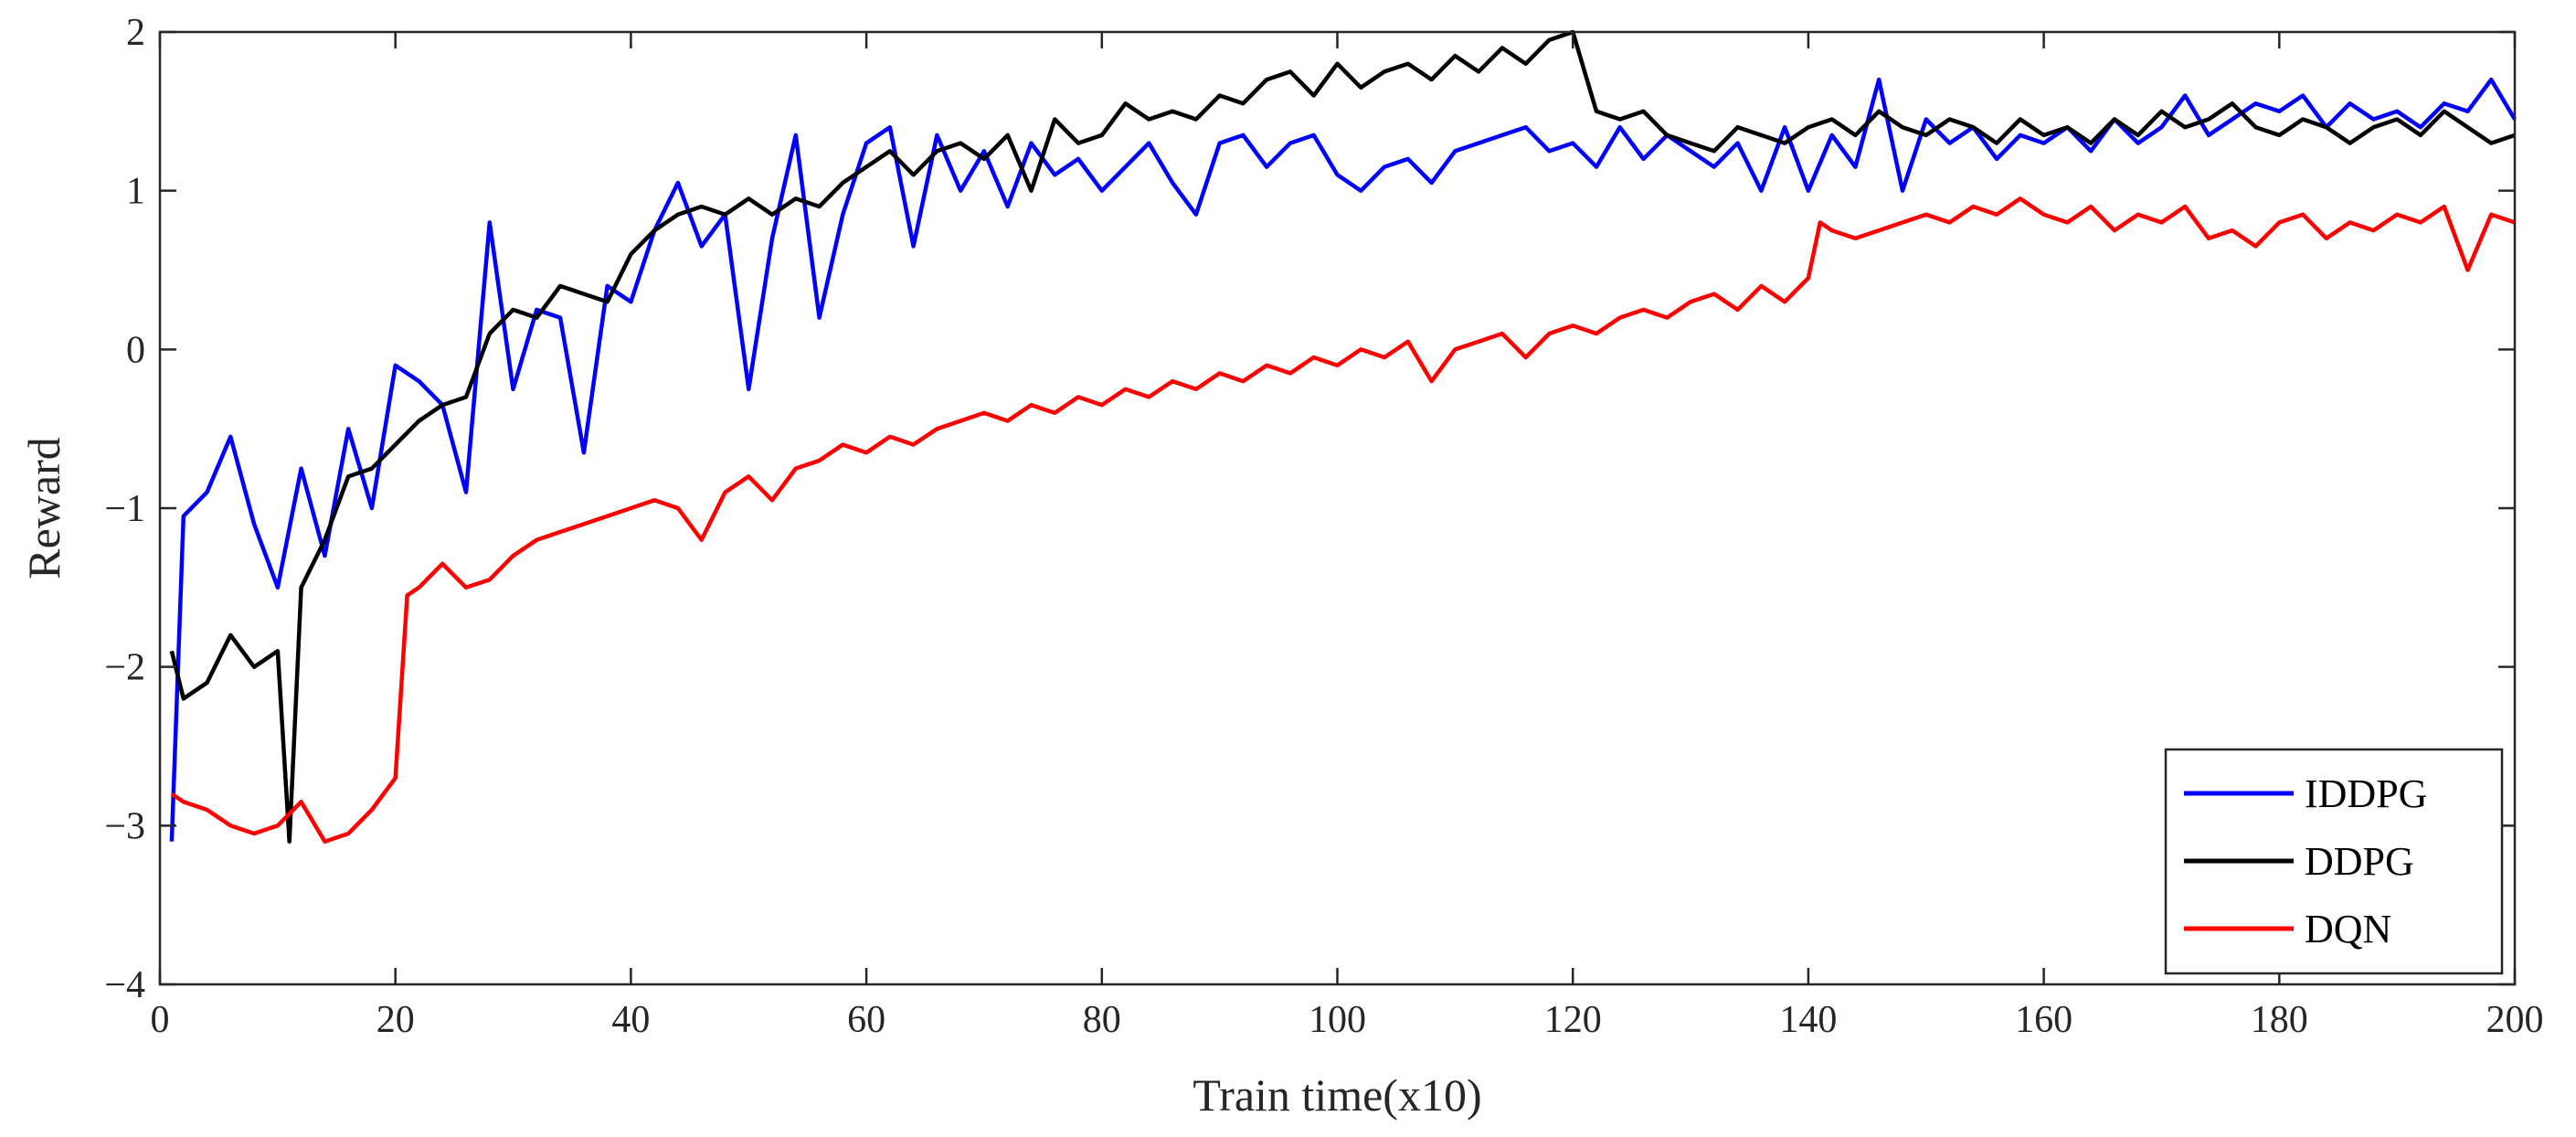 The image size is (2576, 1137). Describe the element at coordinates (124, 985) in the screenshot. I see `y-tick-label: −4` at that location.